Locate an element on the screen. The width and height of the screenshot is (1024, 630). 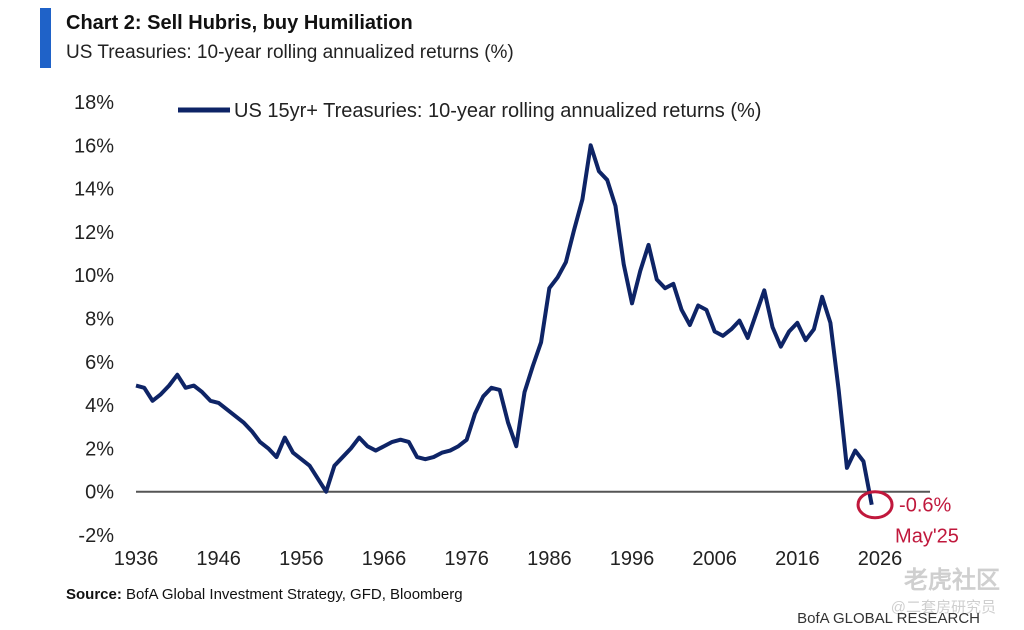
y-tick-label: 8% is located at coordinates (99, 320).